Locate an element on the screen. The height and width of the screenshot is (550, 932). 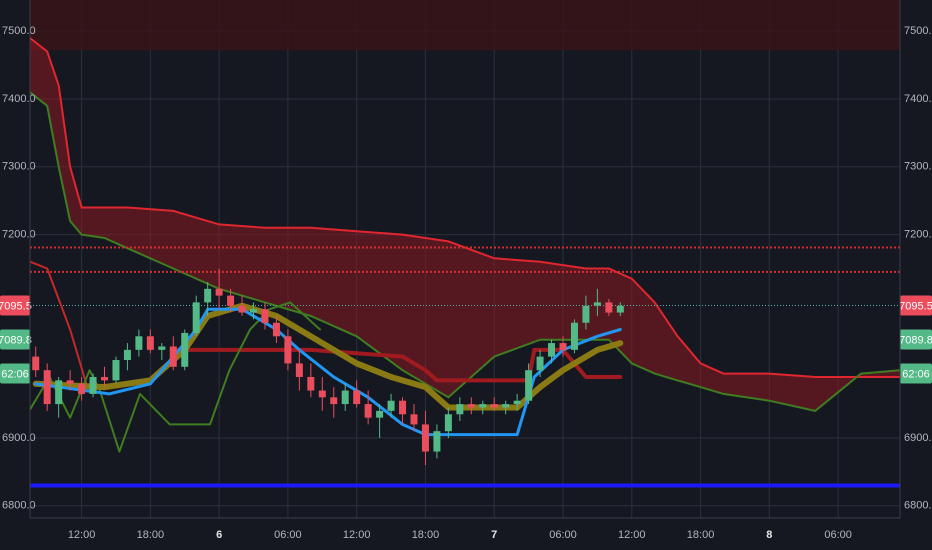
x-tick-label: 8 is located at coordinates (769, 535).